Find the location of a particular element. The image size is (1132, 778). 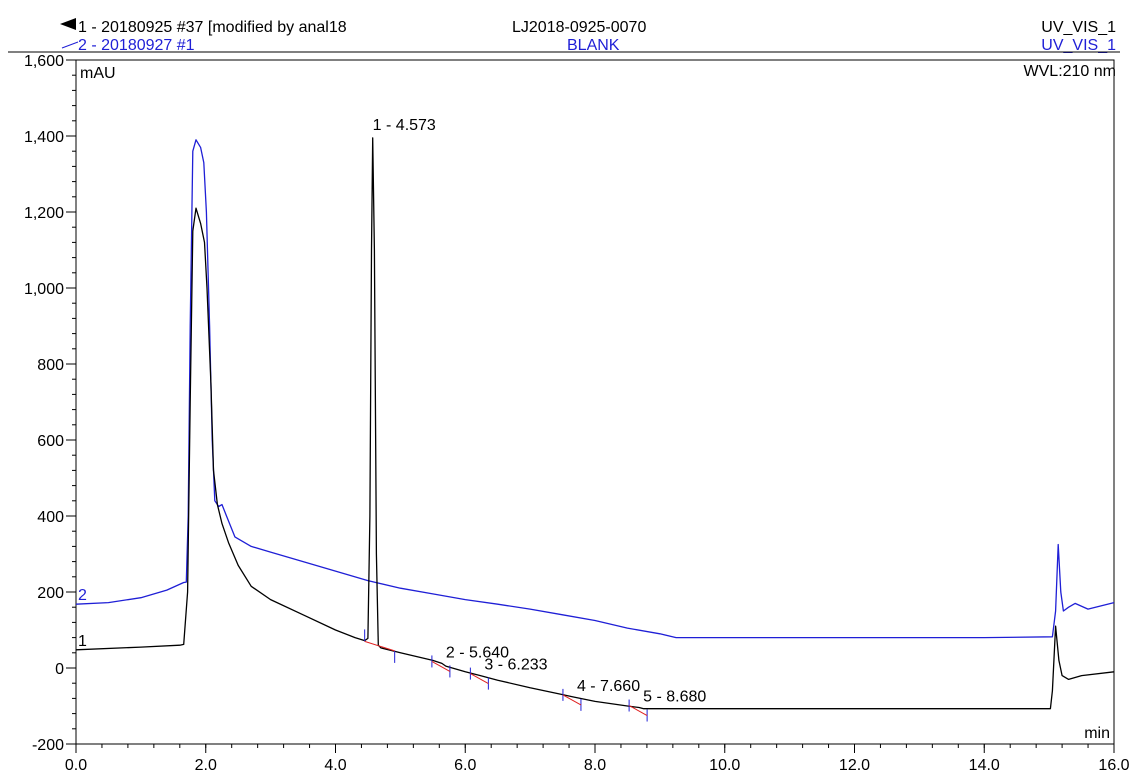

trace-marker-1: 1 is located at coordinates (82, 641).